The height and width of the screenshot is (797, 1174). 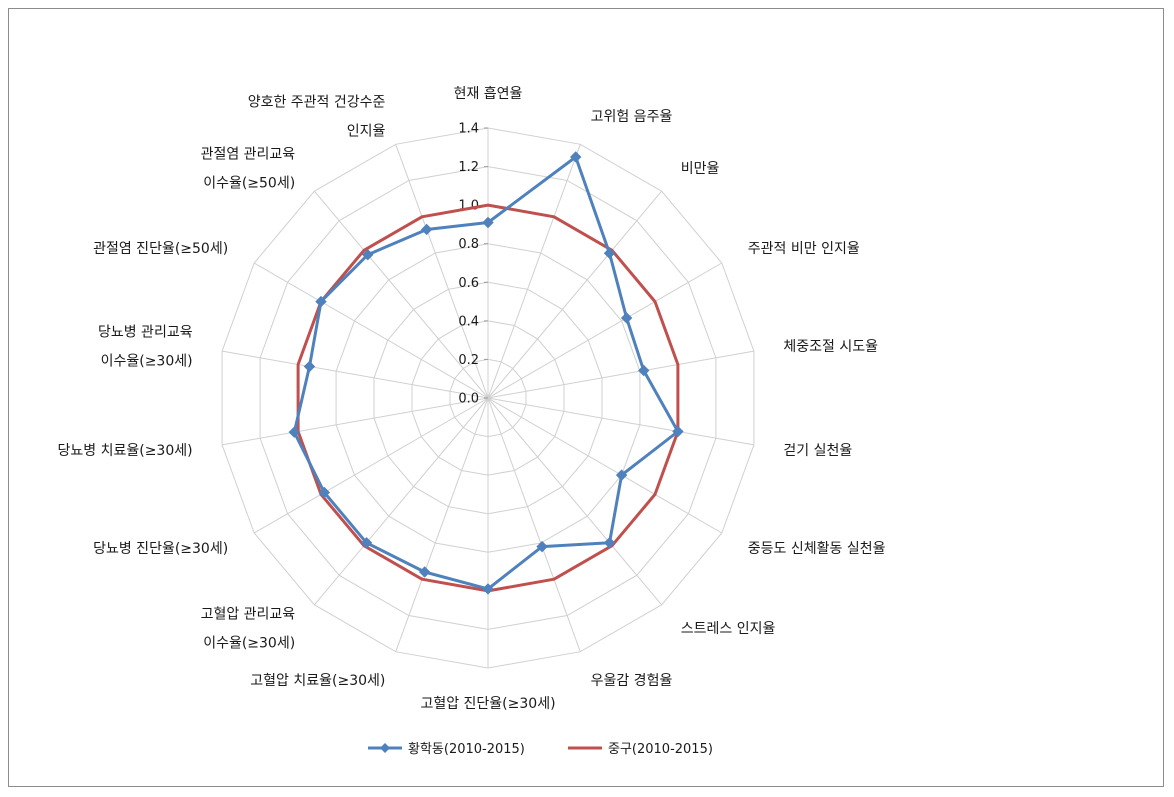 What do you see at coordinates (468, 129) in the screenshot?
I see `tick-label: 1.4` at bounding box center [468, 129].